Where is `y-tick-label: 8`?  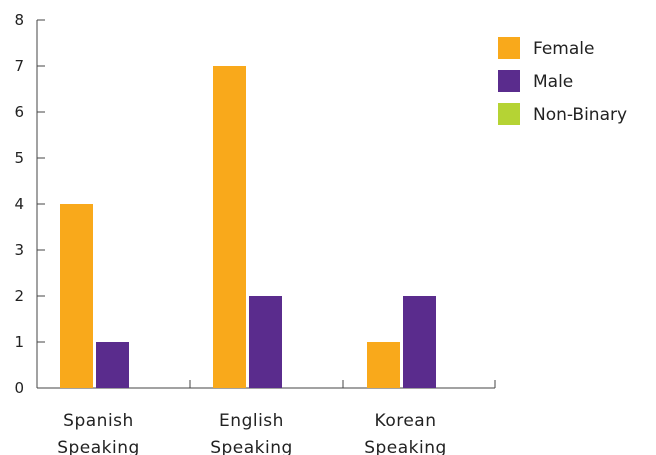 y-tick-label: 8 is located at coordinates (19, 20).